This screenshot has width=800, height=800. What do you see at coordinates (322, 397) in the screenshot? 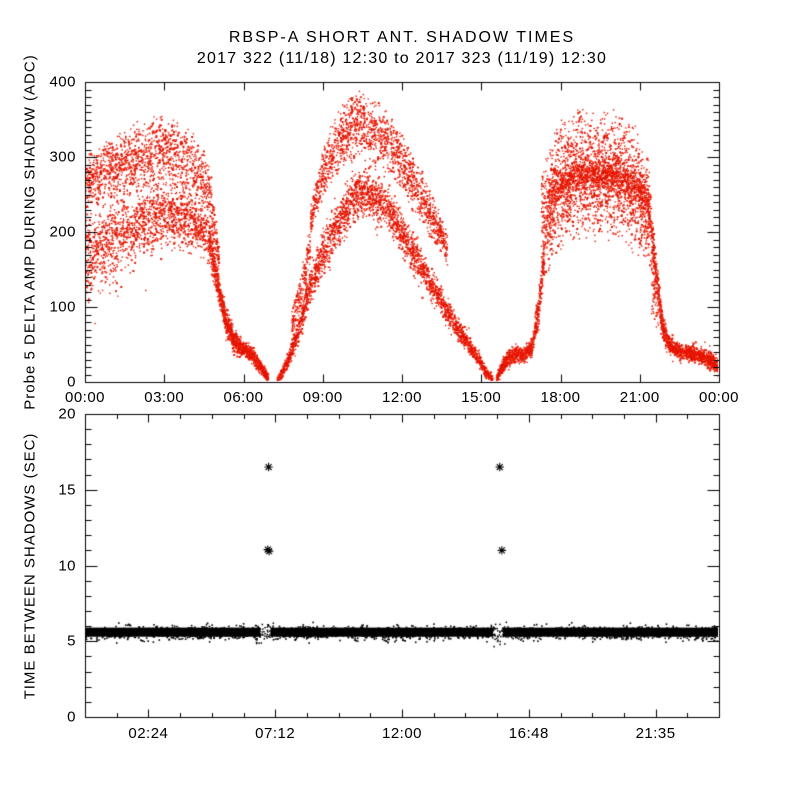
I see `top-x-tick-label: 09:00` at bounding box center [322, 397].